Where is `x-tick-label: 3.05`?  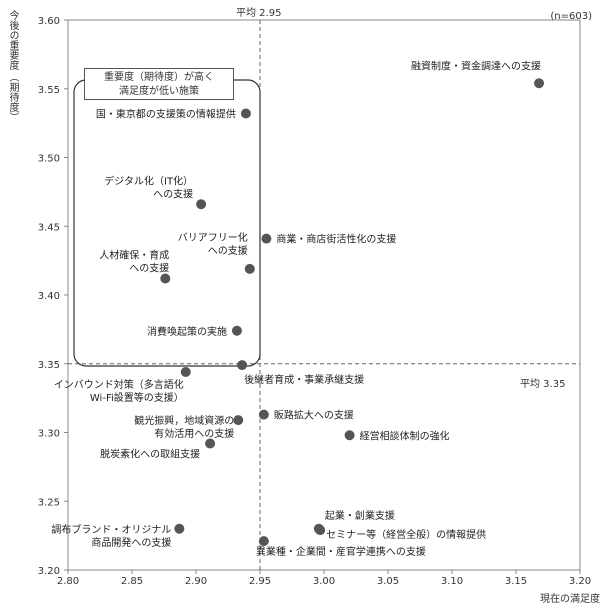
x-tick-label: 3.05 is located at coordinates (388, 581).